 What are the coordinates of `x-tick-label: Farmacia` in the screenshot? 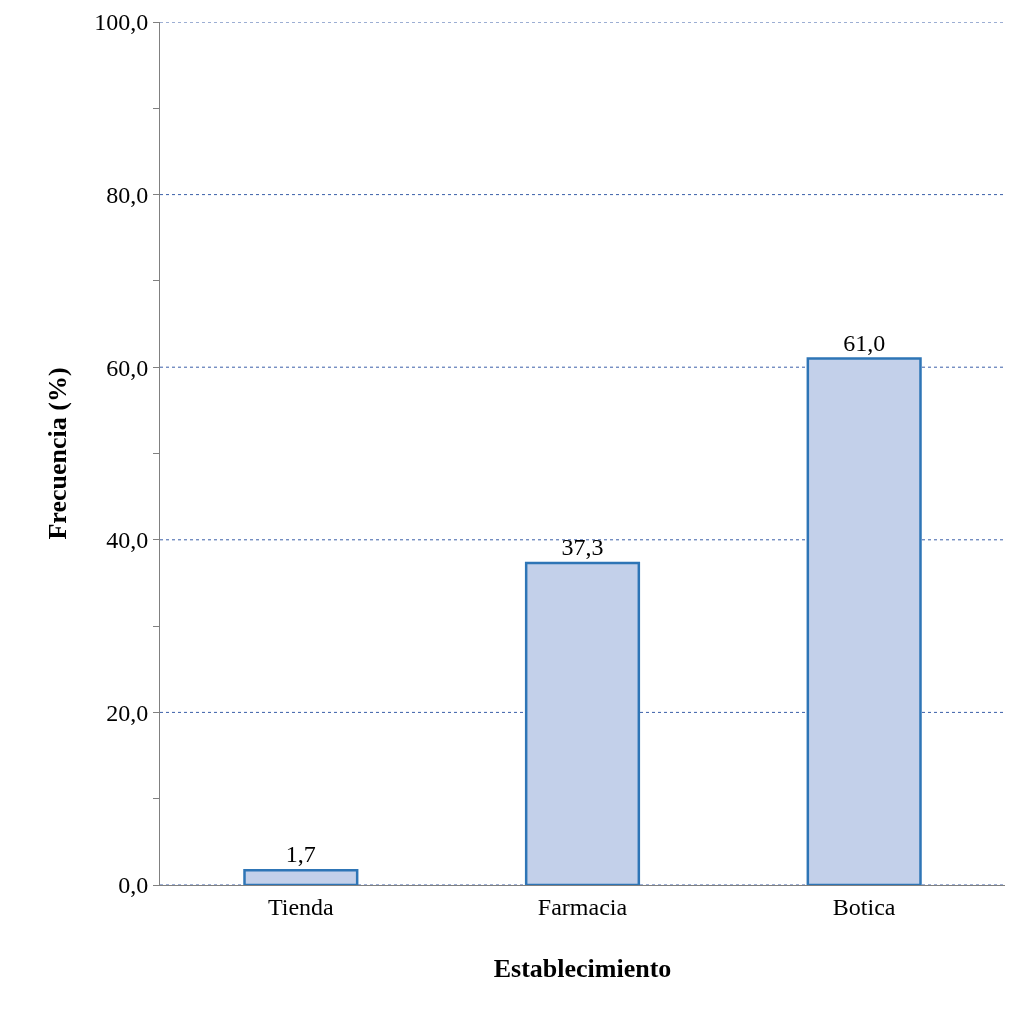 It's located at (582, 906).